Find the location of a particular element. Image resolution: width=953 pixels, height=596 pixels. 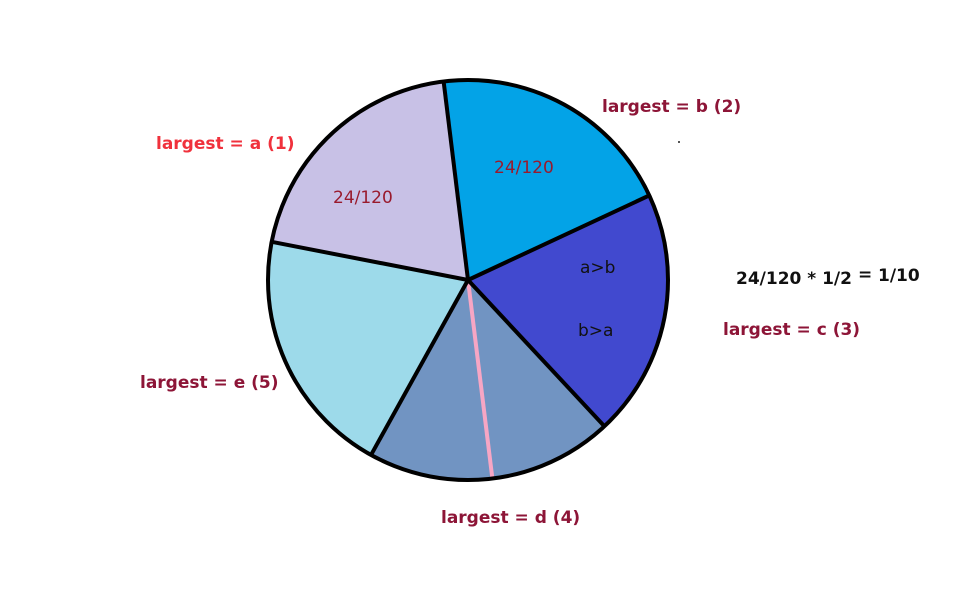

fraction-a: 24/120 is located at coordinates (363, 198).